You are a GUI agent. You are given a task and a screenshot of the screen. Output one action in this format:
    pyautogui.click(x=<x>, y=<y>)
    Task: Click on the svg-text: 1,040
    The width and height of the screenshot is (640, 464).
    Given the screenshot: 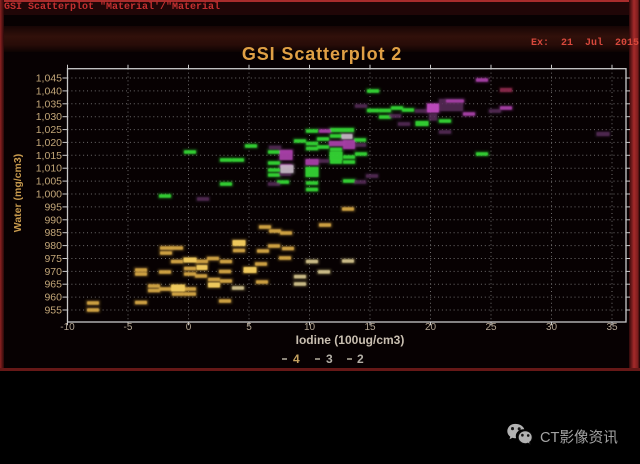 What is the action you would take?
    pyautogui.click(x=49, y=91)
    